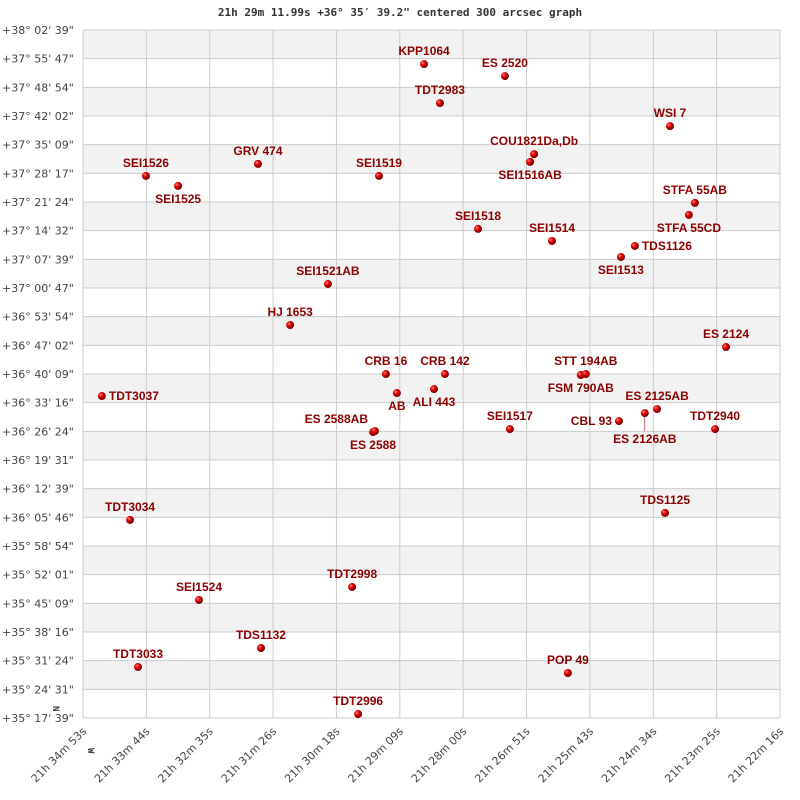  I want to click on star-label: SEI1514, so click(552, 228).